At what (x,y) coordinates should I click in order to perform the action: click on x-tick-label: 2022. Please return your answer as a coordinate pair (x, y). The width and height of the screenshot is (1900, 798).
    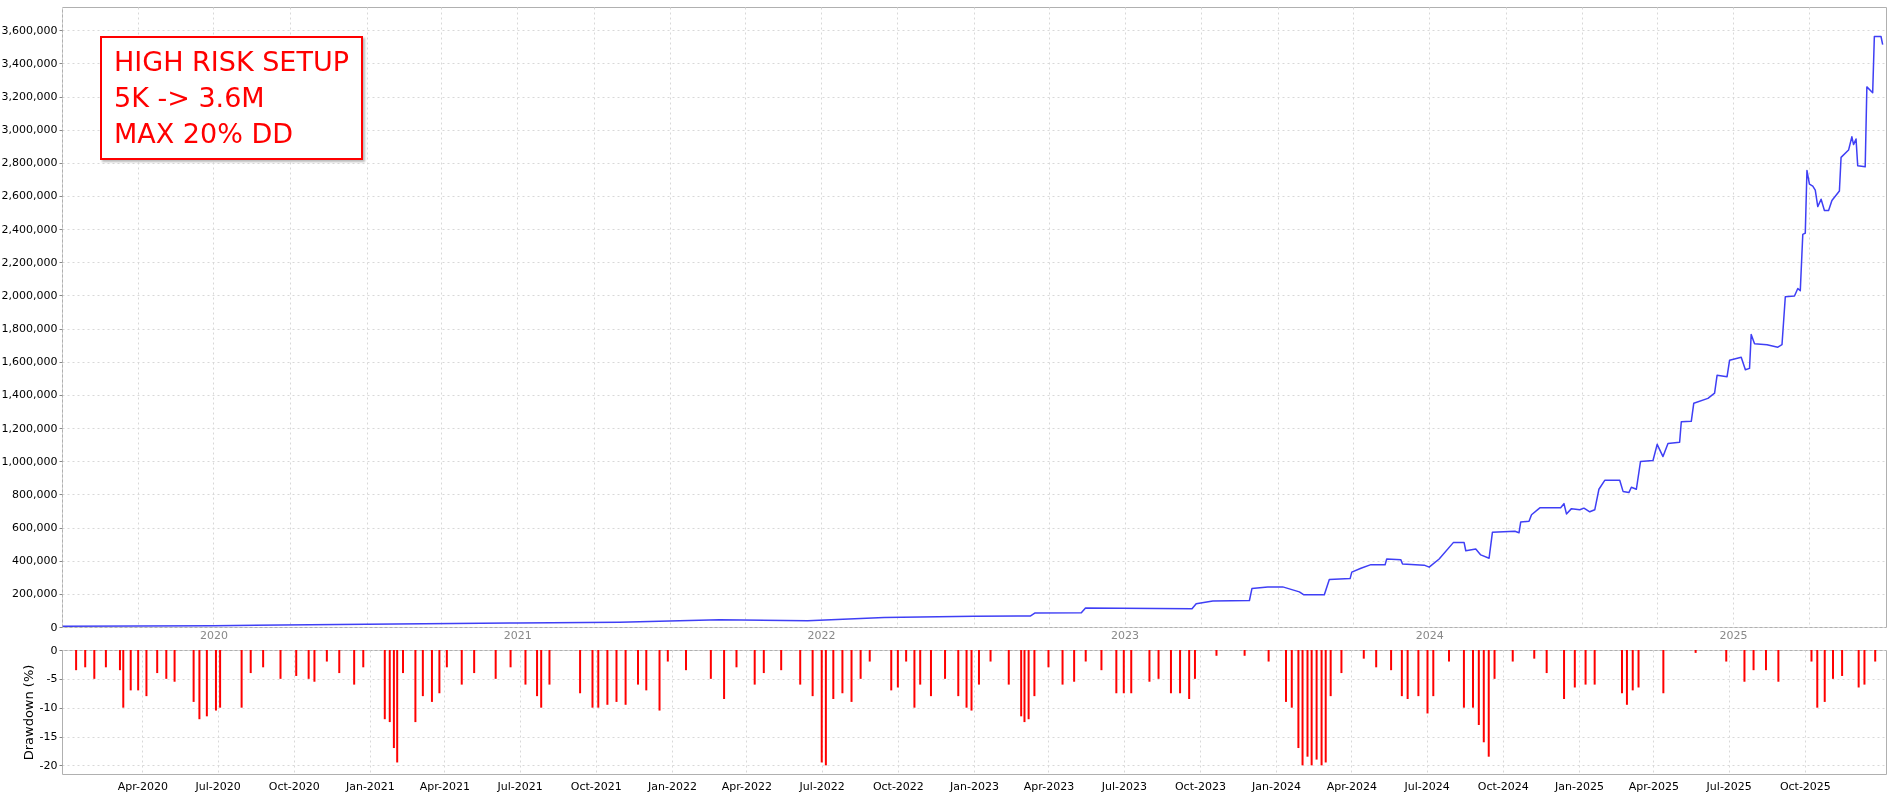
    Looking at the image, I should click on (821, 635).